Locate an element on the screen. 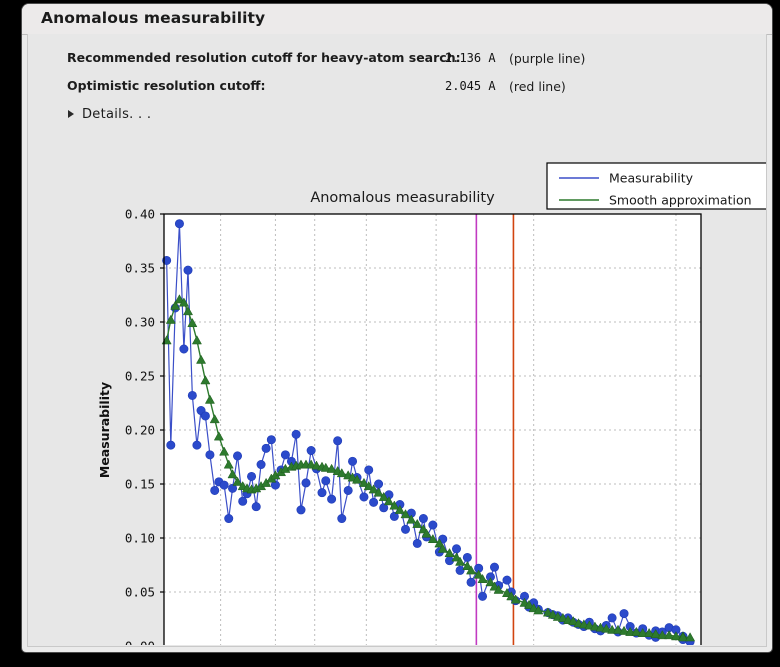 The image size is (780, 667). optimistic-cutoff-note: (red line) is located at coordinates (537, 86).